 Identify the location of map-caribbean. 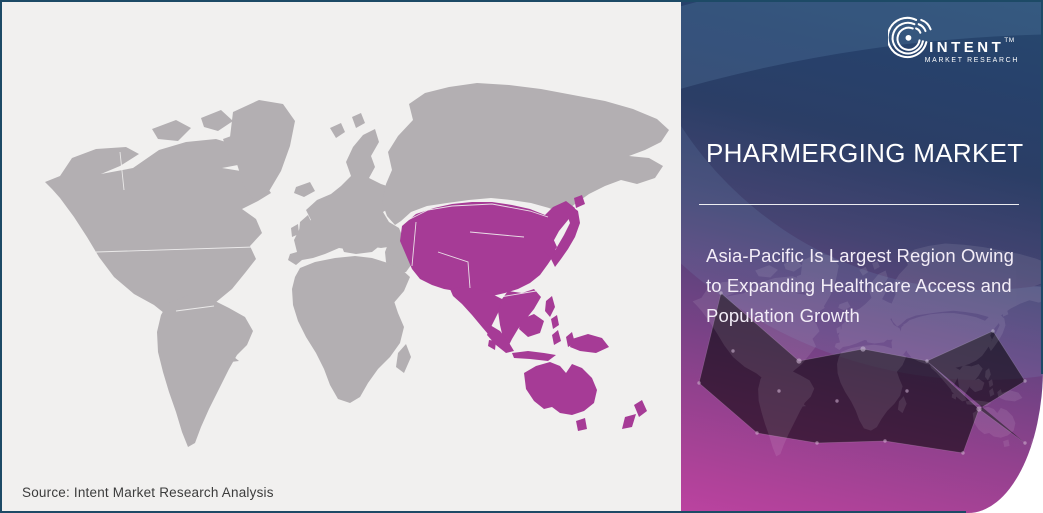
(214, 347).